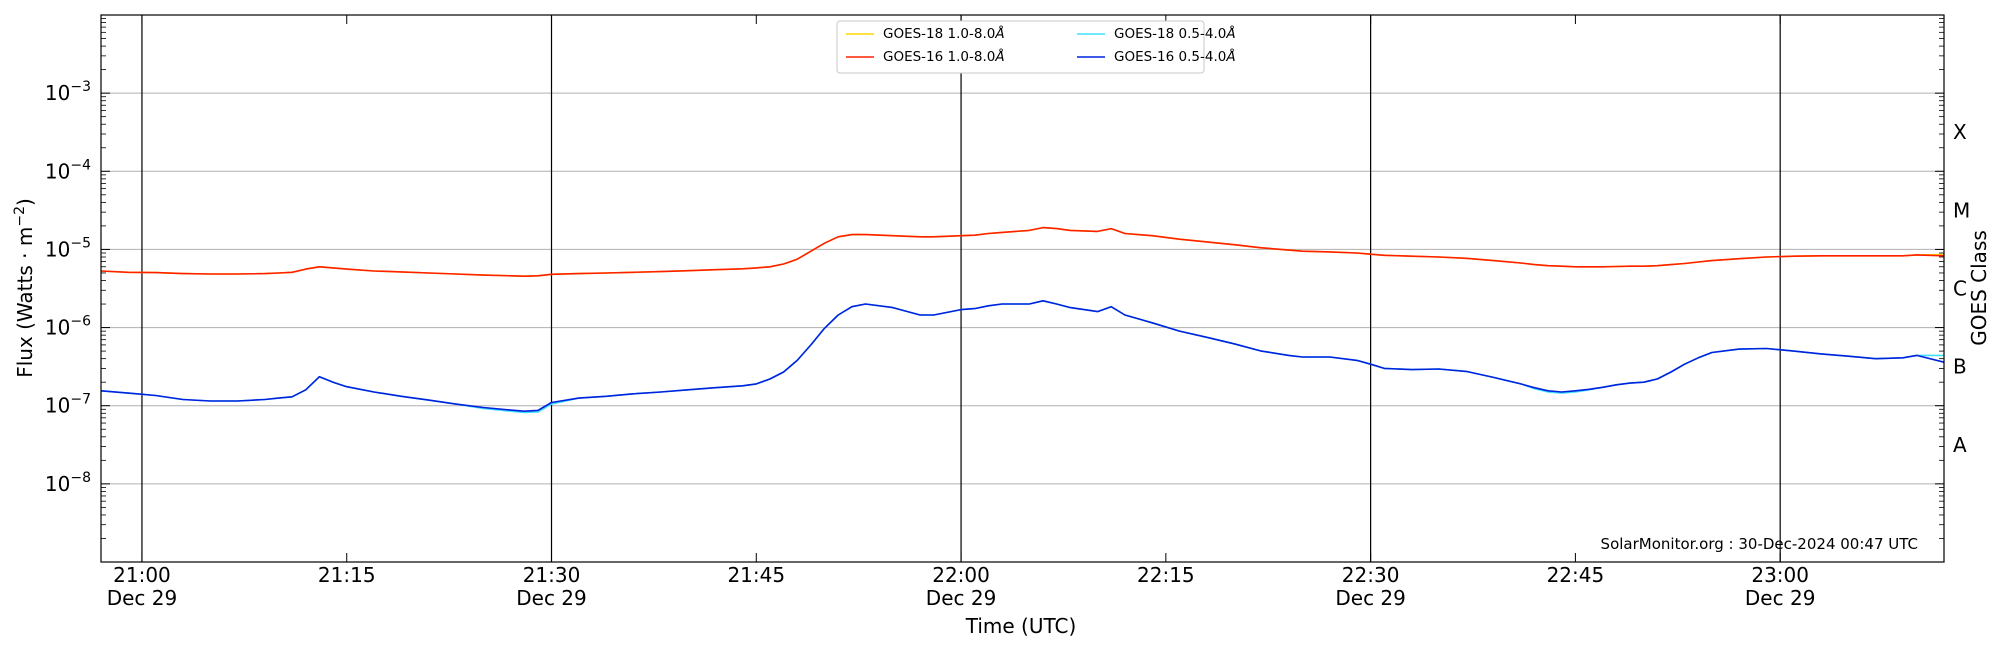 The width and height of the screenshot is (2000, 650). What do you see at coordinates (1175, 33) in the screenshot?
I see `legend-label: GOES-18 0.5-4.0Å` at bounding box center [1175, 33].